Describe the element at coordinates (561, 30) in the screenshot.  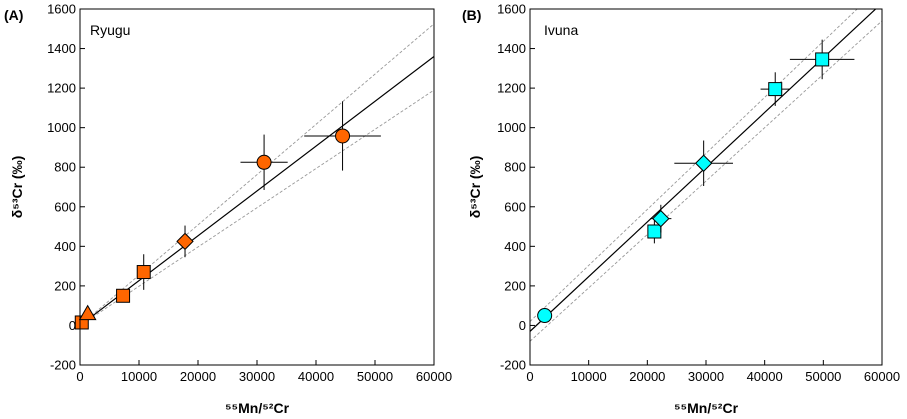
I see `sample-label-ivuna: Ivuna` at that location.